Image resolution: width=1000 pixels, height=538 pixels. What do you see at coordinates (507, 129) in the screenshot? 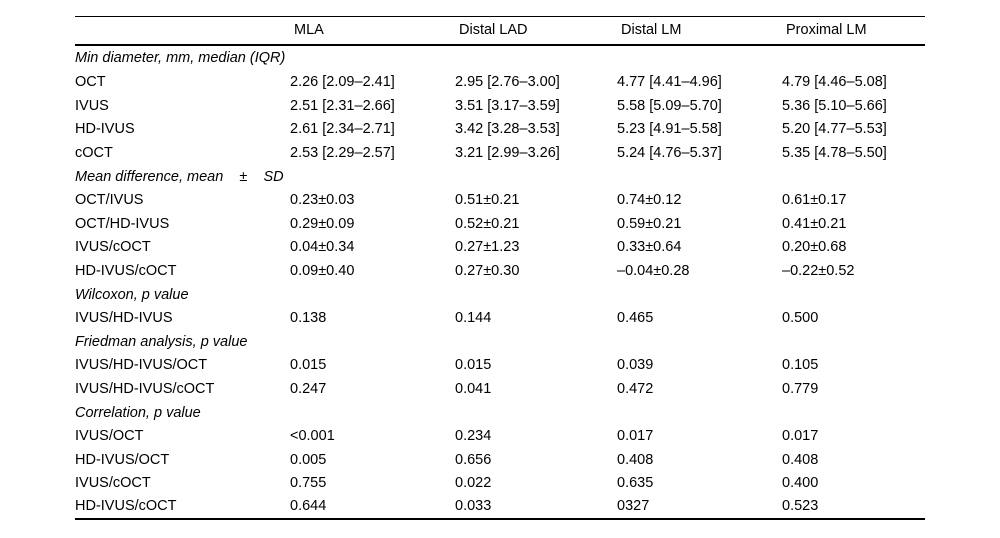
I see `cell-value: 3.42 [3.28–3.53]` at bounding box center [507, 129].